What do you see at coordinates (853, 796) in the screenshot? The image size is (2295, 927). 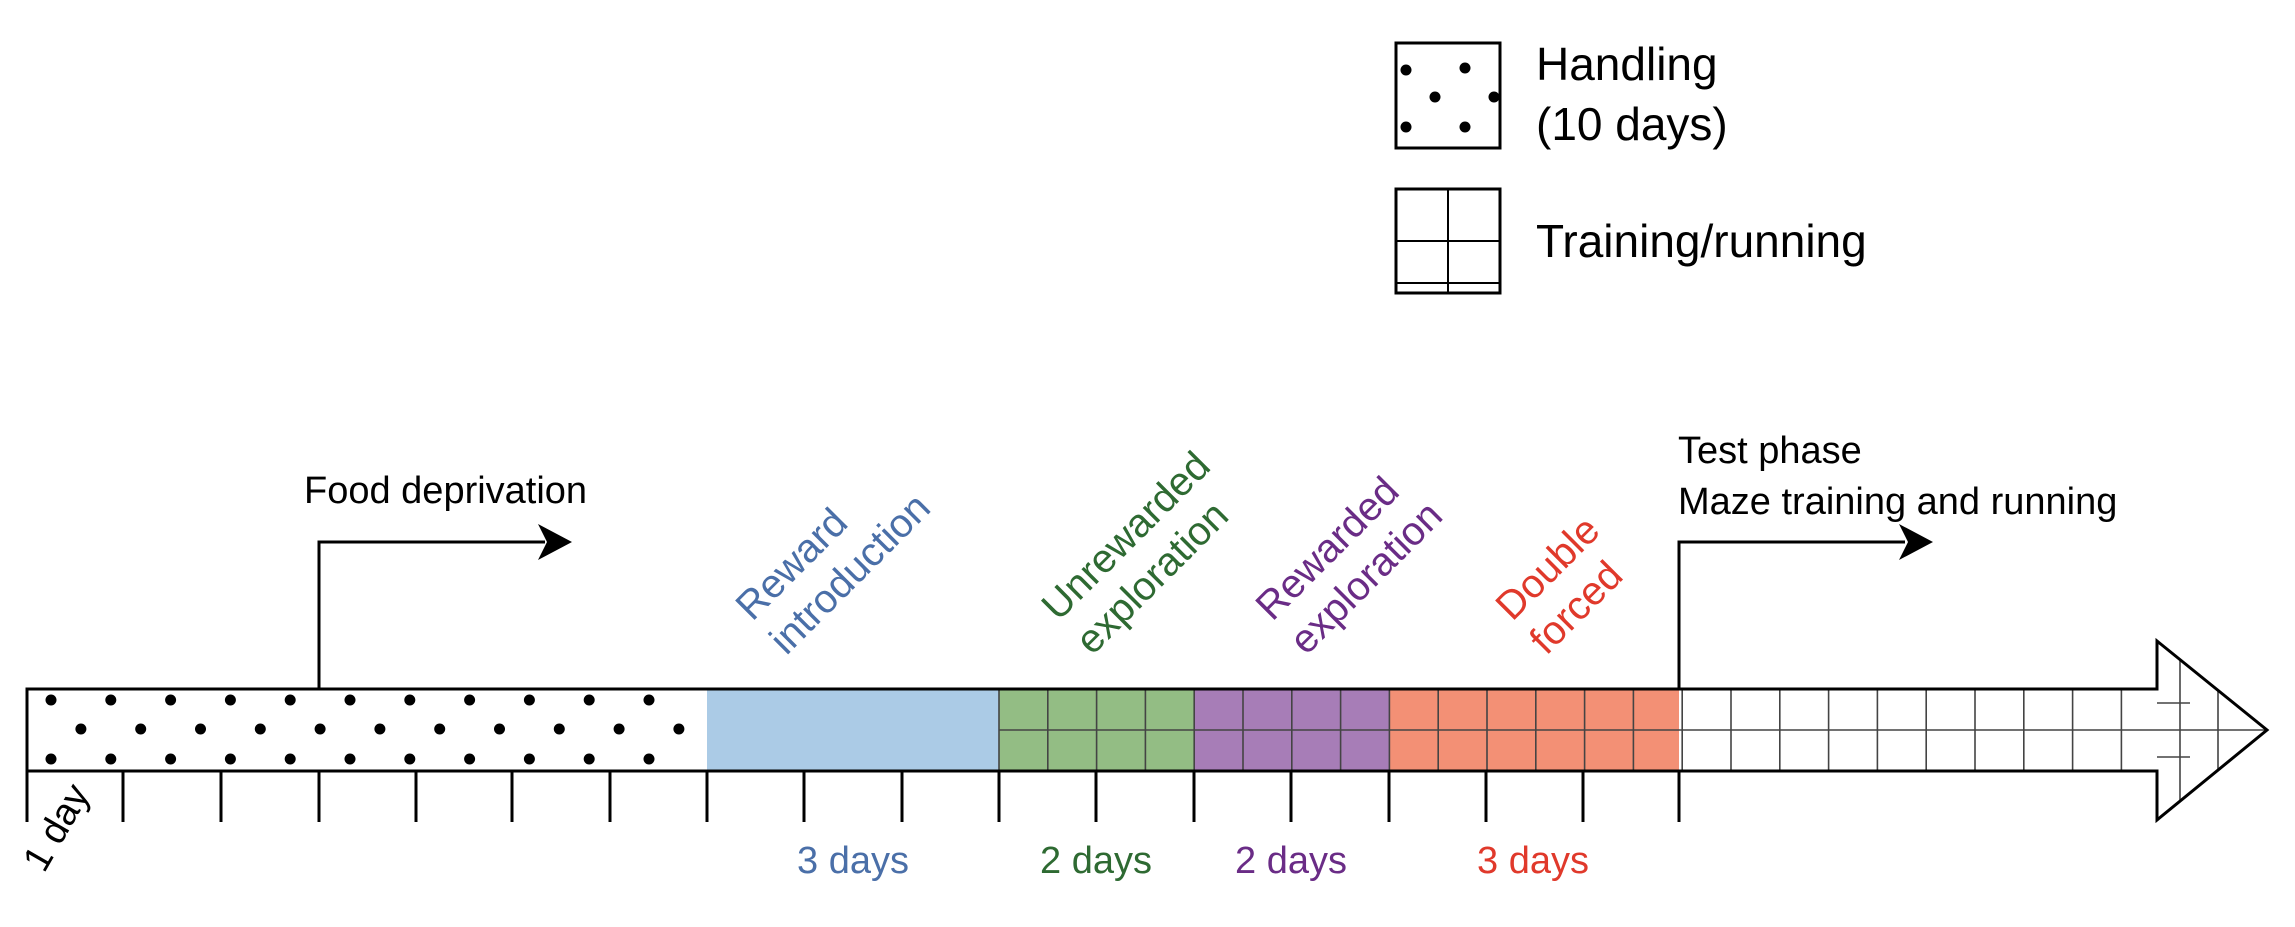 I see `day-ticks` at bounding box center [853, 796].